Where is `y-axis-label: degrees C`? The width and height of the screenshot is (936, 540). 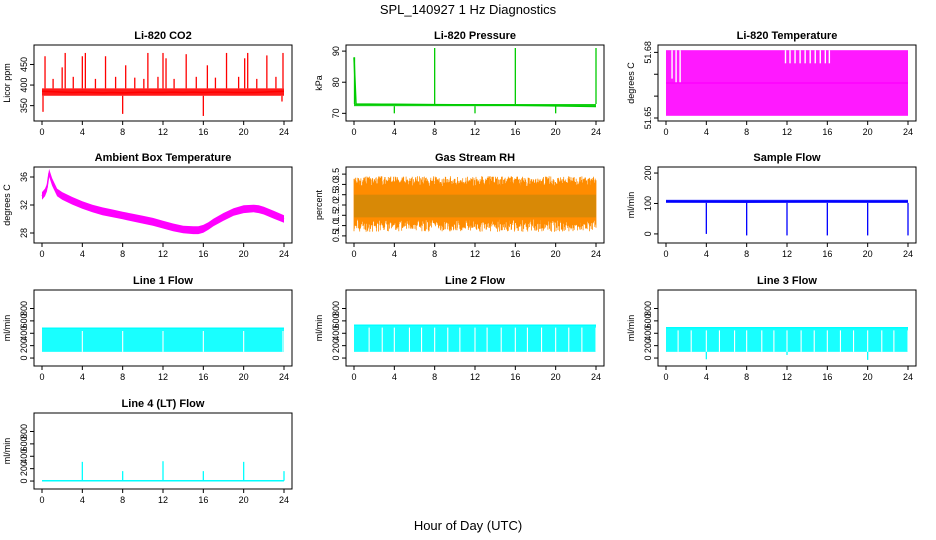 y-axis-label: degrees C is located at coordinates (7, 205).